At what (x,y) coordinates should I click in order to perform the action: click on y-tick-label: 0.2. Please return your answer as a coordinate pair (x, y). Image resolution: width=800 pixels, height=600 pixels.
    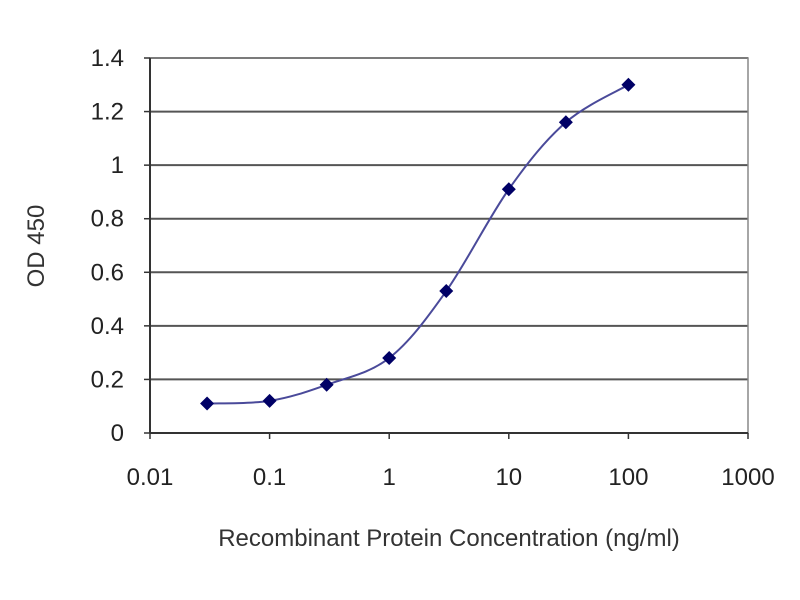
    Looking at the image, I should click on (107, 379).